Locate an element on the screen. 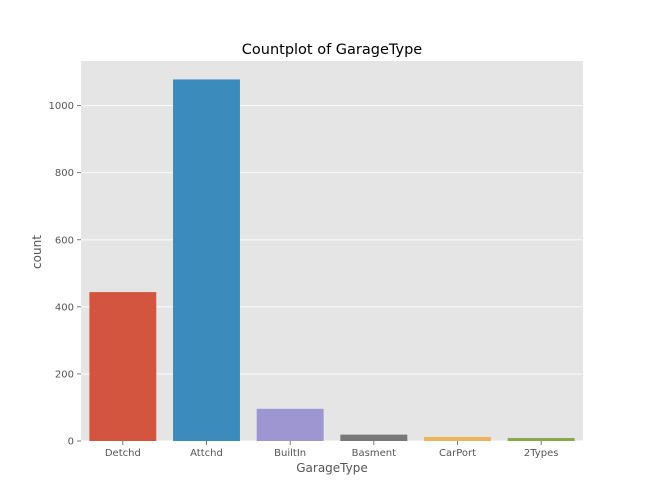 The image size is (648, 504). y-tick-label: 400 is located at coordinates (64, 307).